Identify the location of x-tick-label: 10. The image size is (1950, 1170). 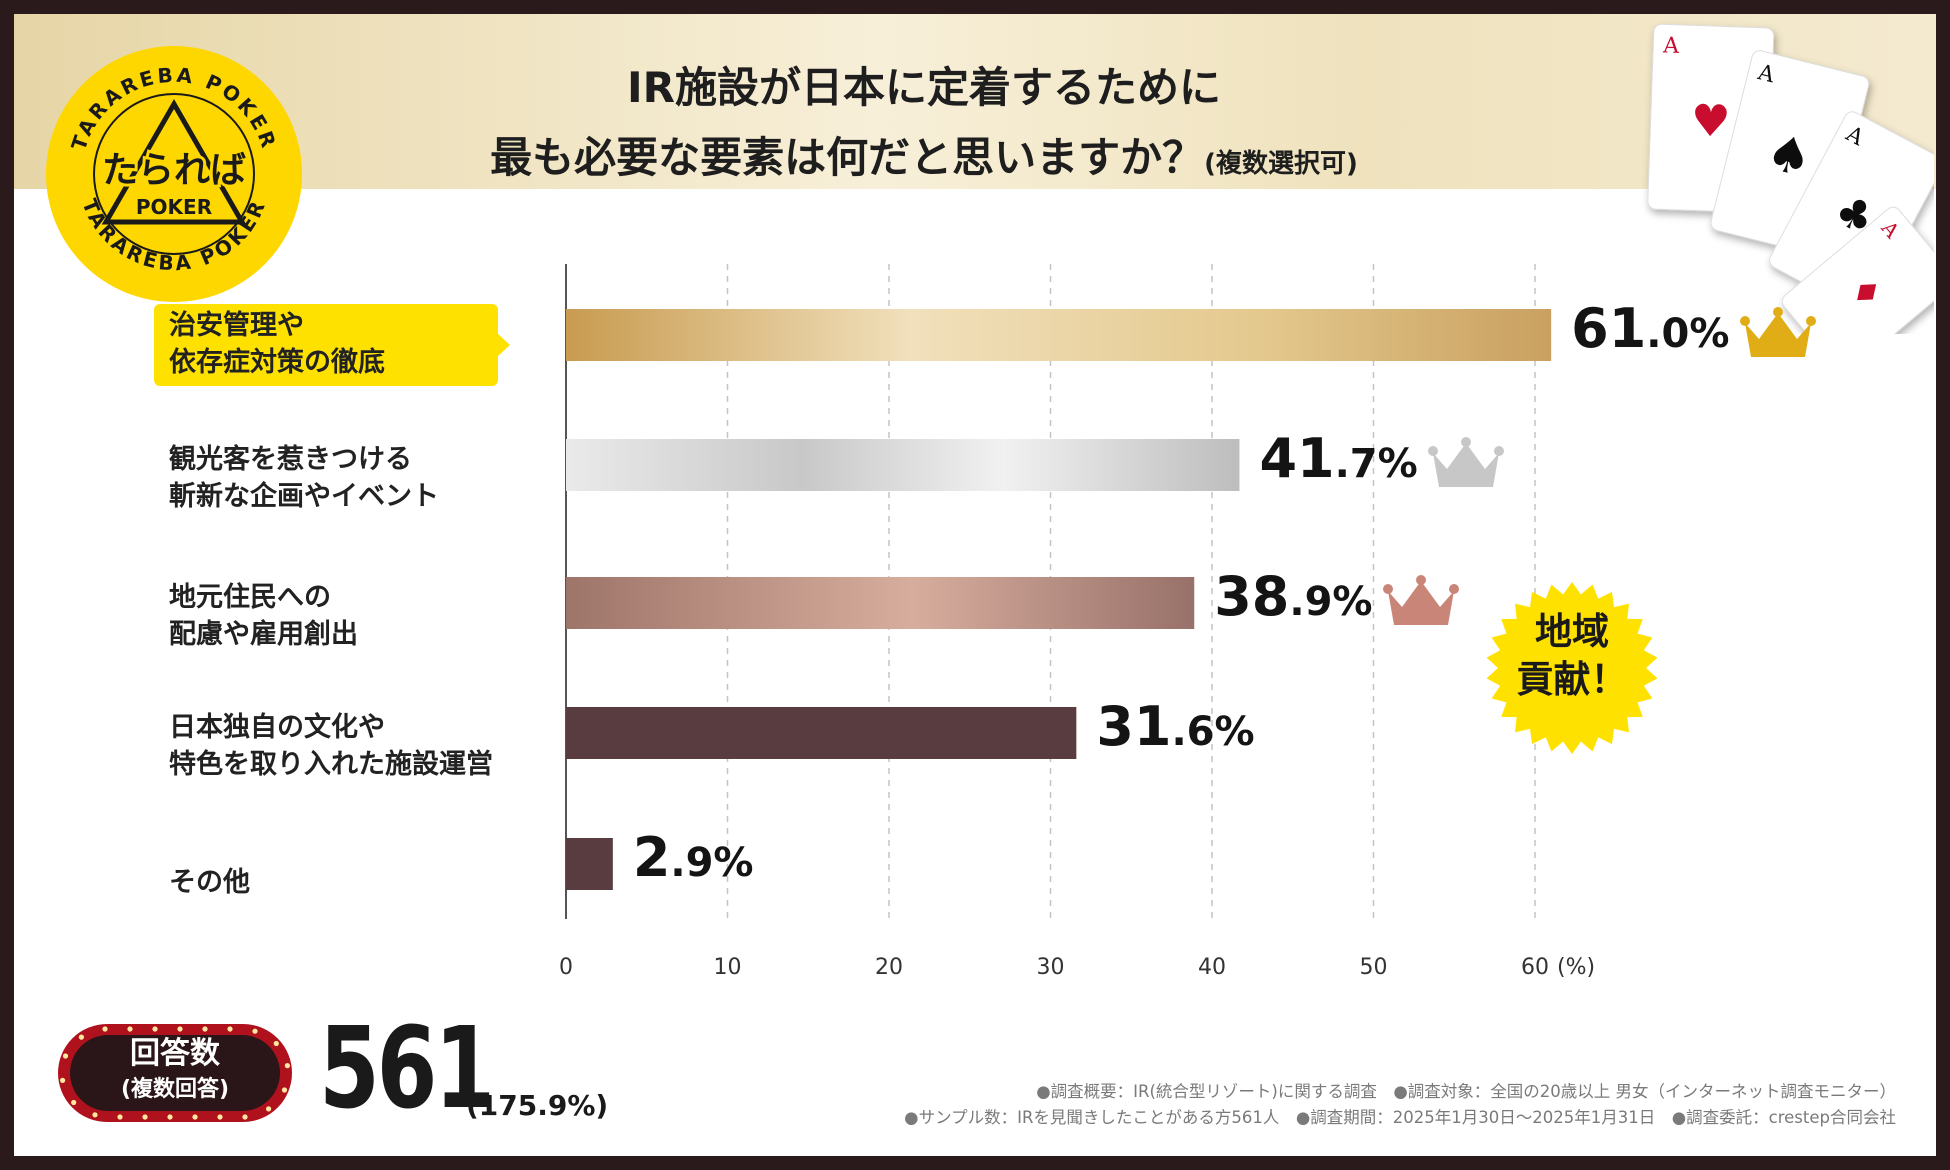
(728, 967).